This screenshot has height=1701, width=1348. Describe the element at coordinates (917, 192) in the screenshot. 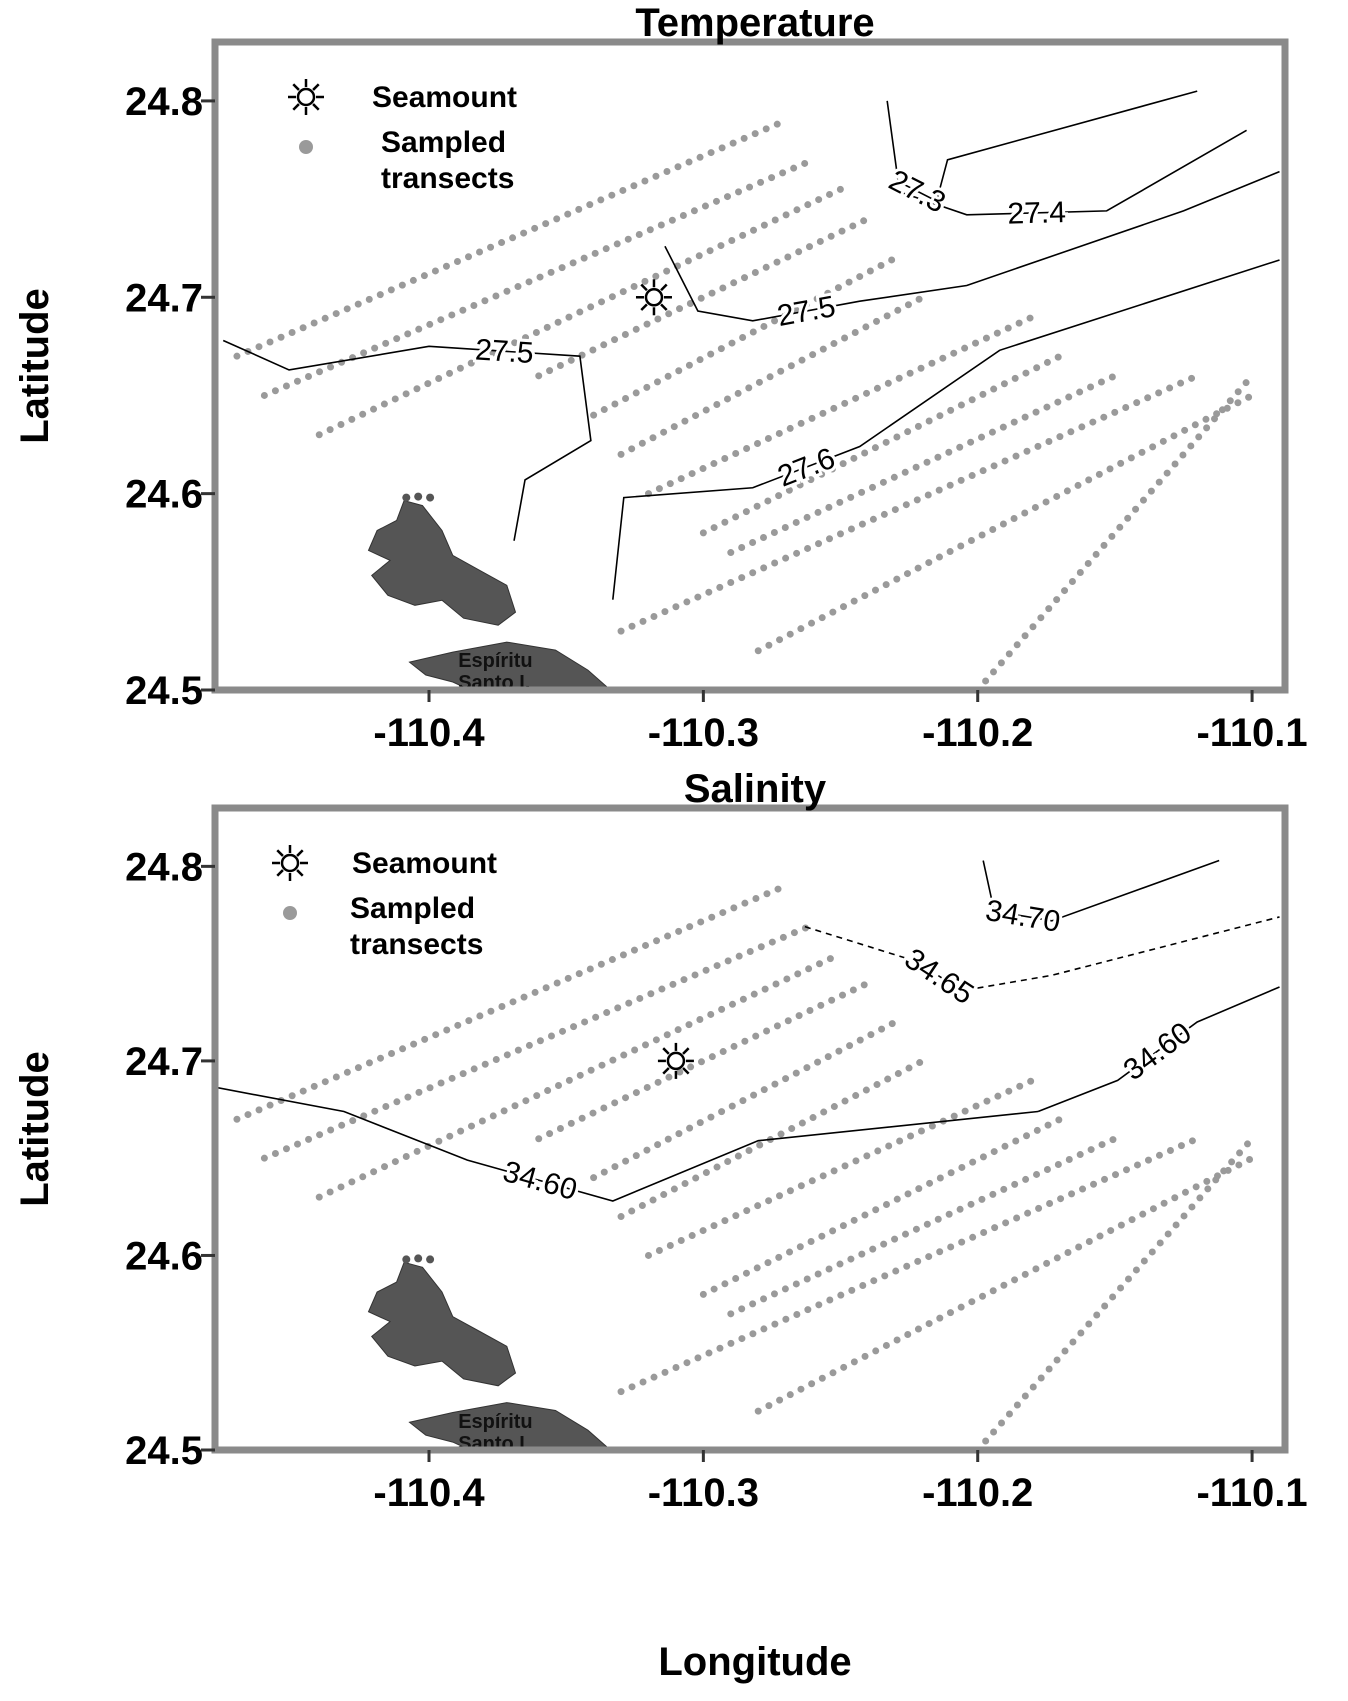

I see `contour-label: 27.3` at that location.